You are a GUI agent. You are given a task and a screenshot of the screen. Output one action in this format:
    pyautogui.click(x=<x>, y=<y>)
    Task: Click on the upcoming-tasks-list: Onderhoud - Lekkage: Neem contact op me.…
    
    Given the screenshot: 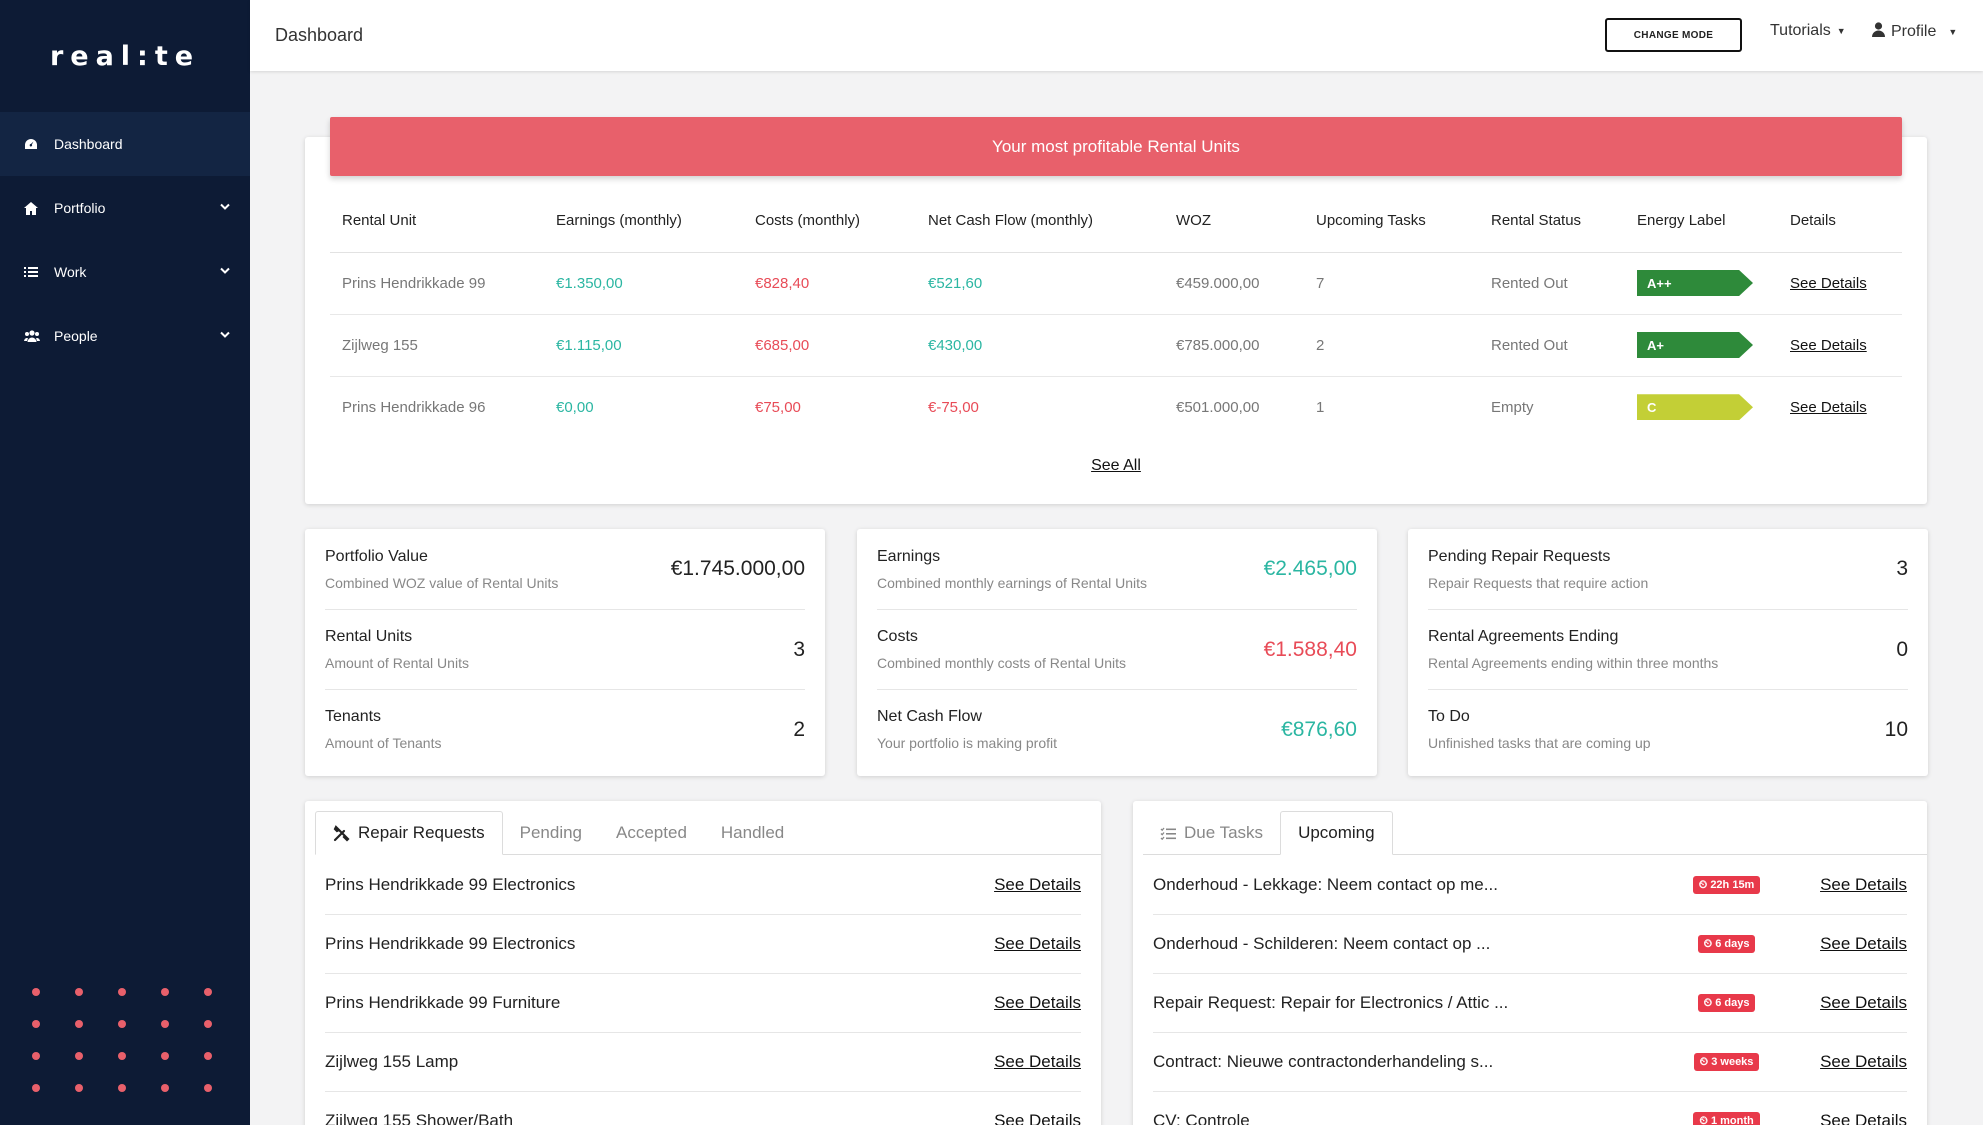 What is the action you would take?
    pyautogui.click(x=1530, y=990)
    